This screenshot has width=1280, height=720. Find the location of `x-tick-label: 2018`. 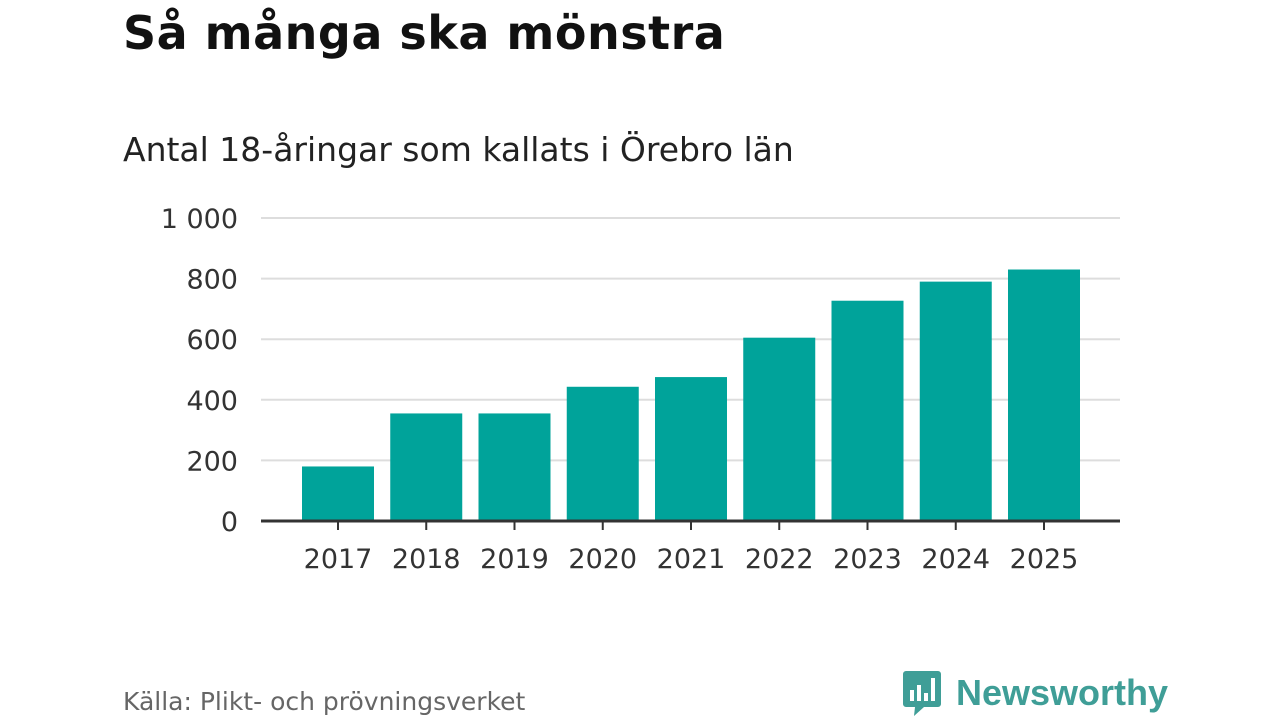

x-tick-label: 2018 is located at coordinates (426, 559).